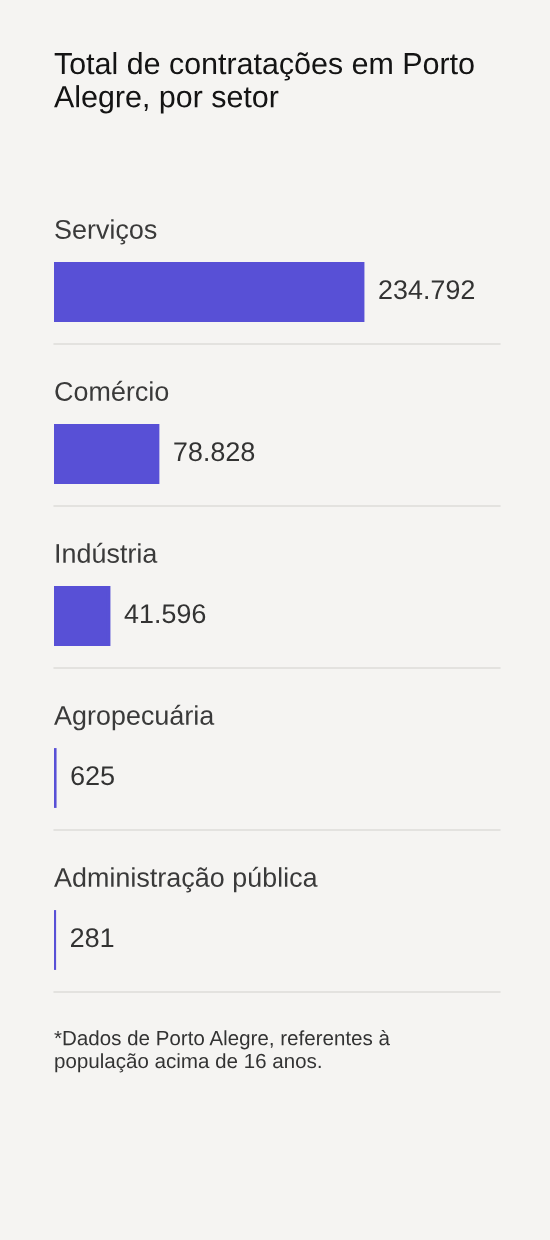  Describe the element at coordinates (92, 938) in the screenshot. I see `data-label: 281` at that location.